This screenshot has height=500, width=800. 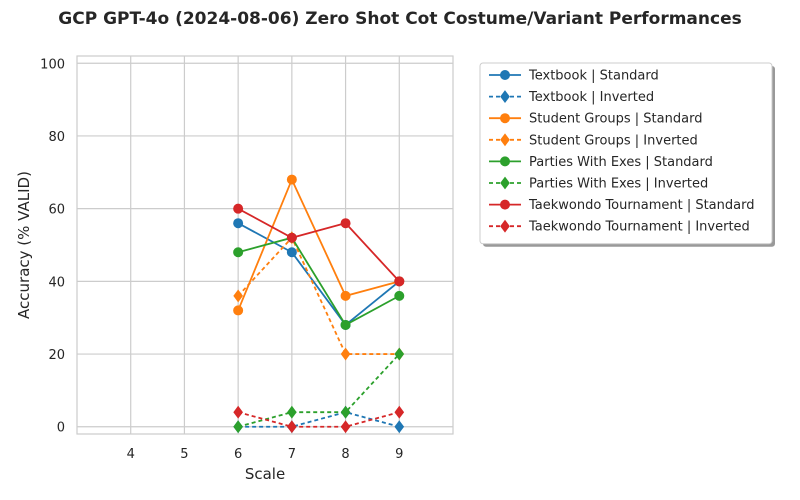 What do you see at coordinates (641, 205) in the screenshot?
I see `legend-label: Taekwondo Tournament | Standard` at bounding box center [641, 205].